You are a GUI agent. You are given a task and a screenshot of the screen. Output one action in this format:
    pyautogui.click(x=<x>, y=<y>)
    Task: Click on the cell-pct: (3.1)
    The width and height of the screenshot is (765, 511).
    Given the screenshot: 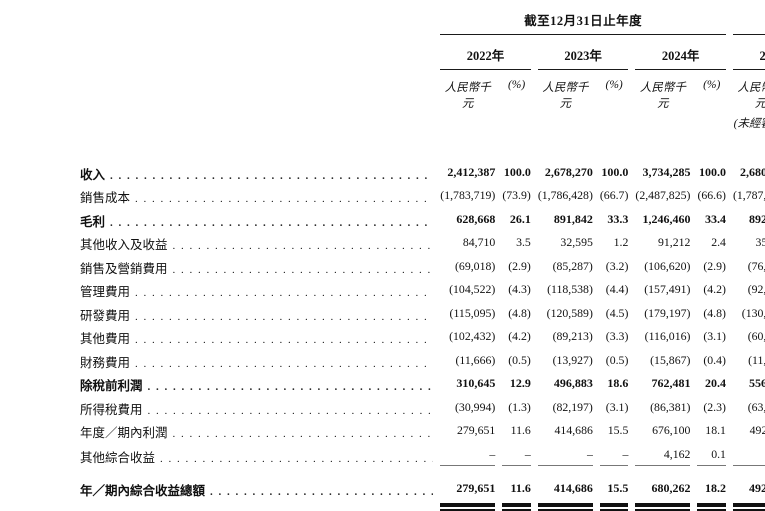 What is the action you would take?
    pyautogui.click(x=711, y=336)
    